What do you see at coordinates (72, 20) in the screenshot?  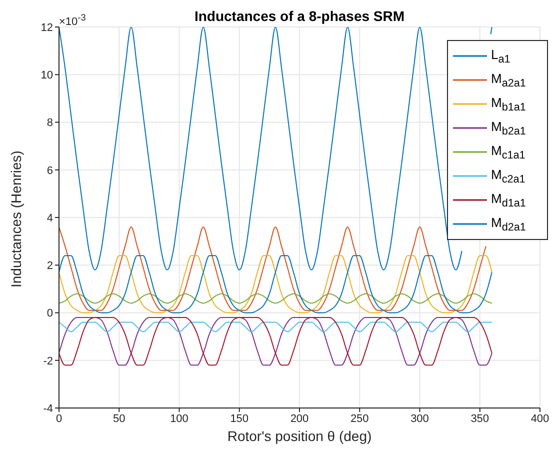 I see `annotation: ×10$^{-3}$` at bounding box center [72, 20].